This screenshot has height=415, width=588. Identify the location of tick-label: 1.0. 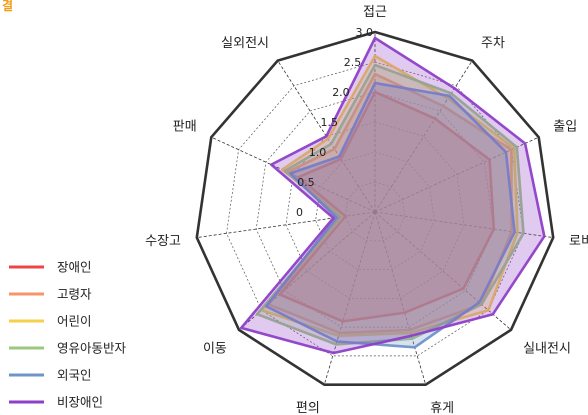
(318, 152).